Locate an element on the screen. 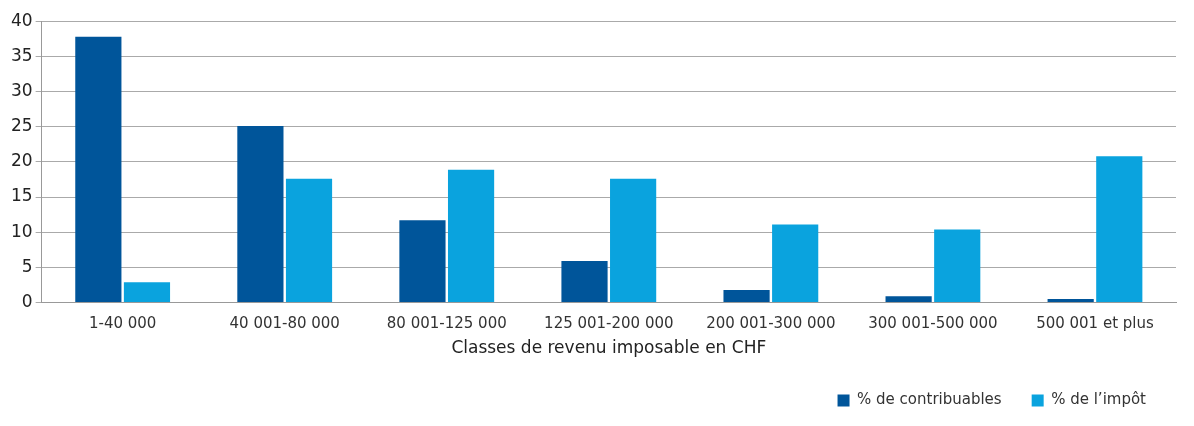  x-tick-label: 300 001-500 000 is located at coordinates (933, 323).